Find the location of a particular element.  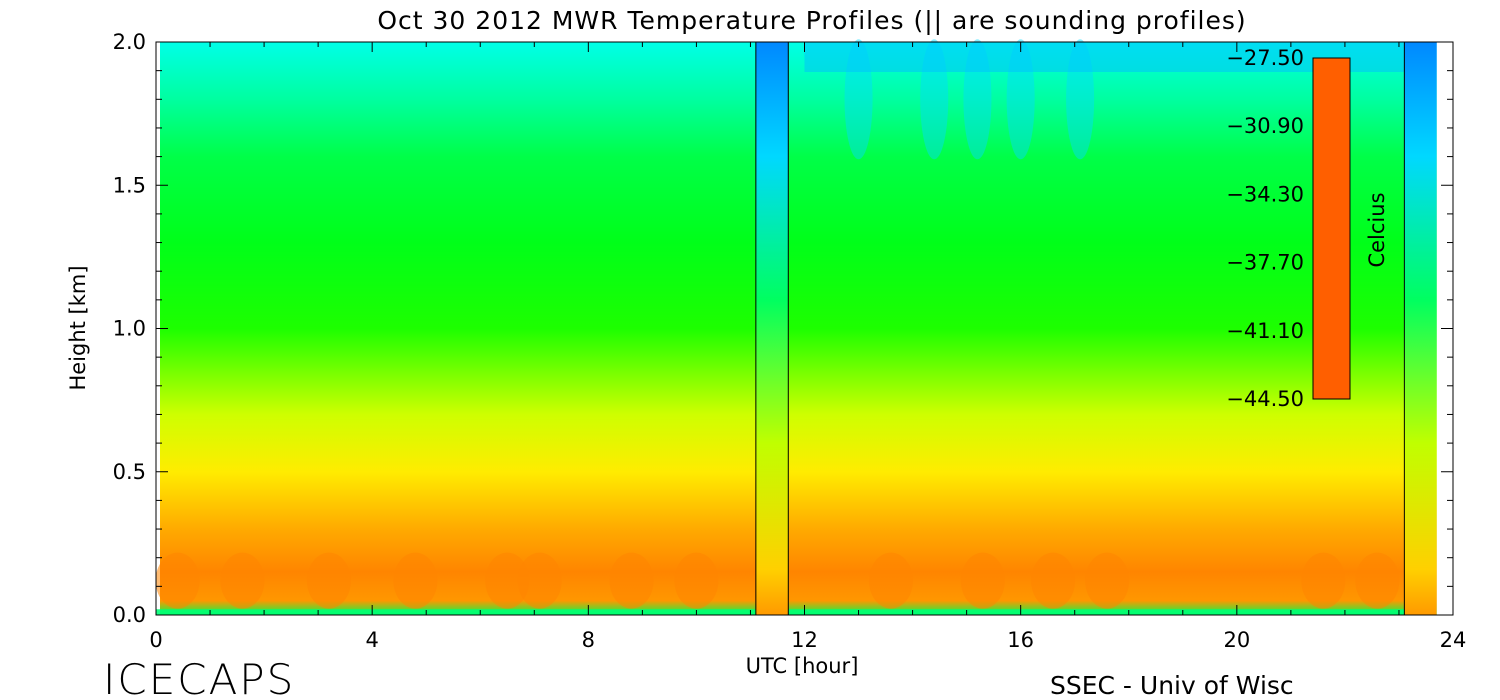

colorbar-tick-label: −37.70 is located at coordinates (1265, 263).